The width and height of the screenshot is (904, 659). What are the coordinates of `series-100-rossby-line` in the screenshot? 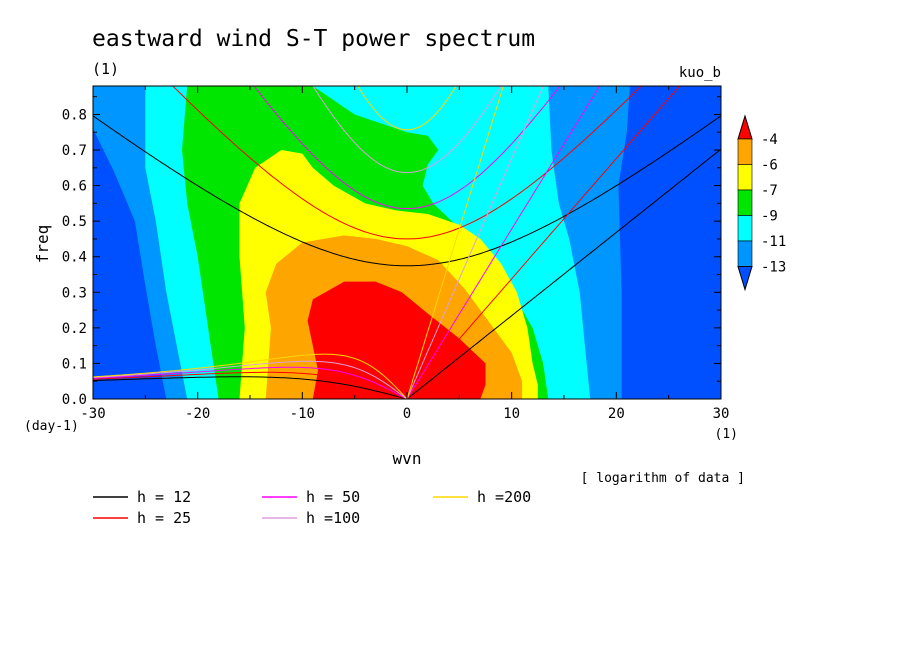 It's located at (250, 379).